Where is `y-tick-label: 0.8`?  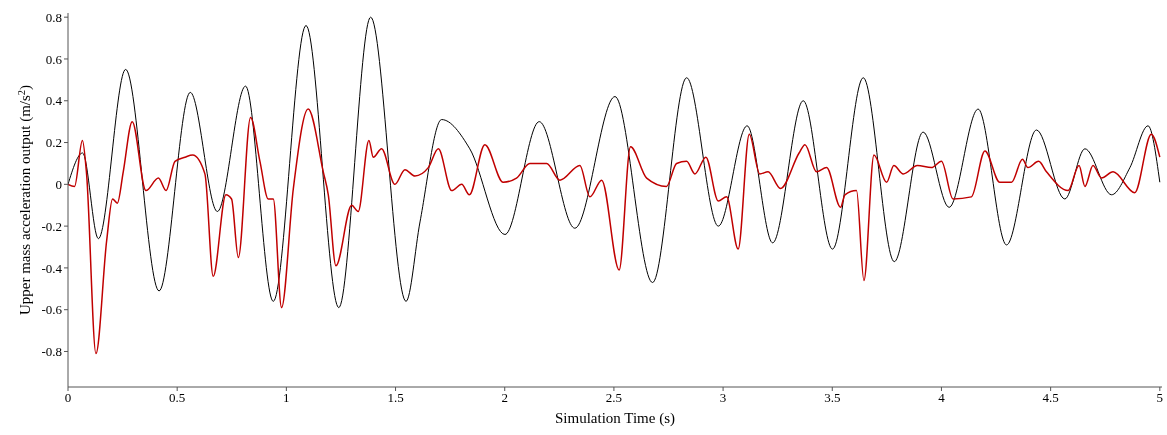
y-tick-label: 0.8 is located at coordinates (53, 17).